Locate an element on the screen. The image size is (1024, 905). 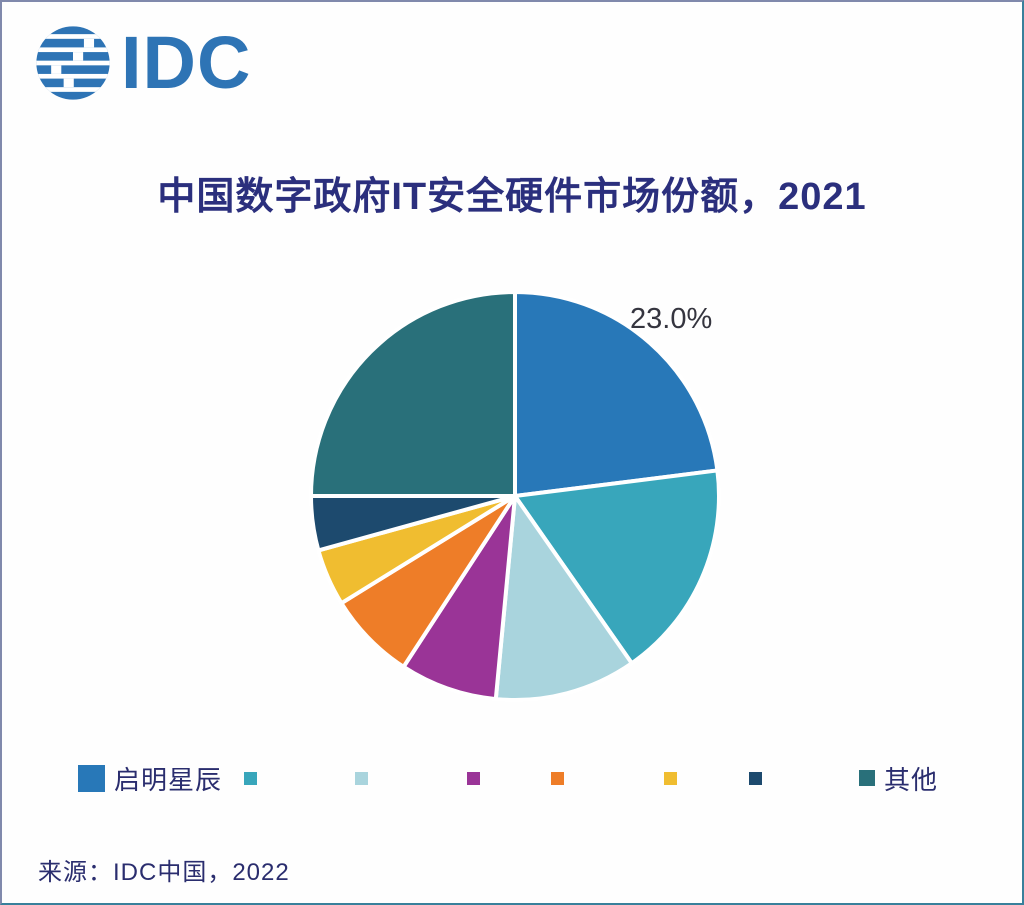
pie-slice-启明星辰 is located at coordinates (616, 394).